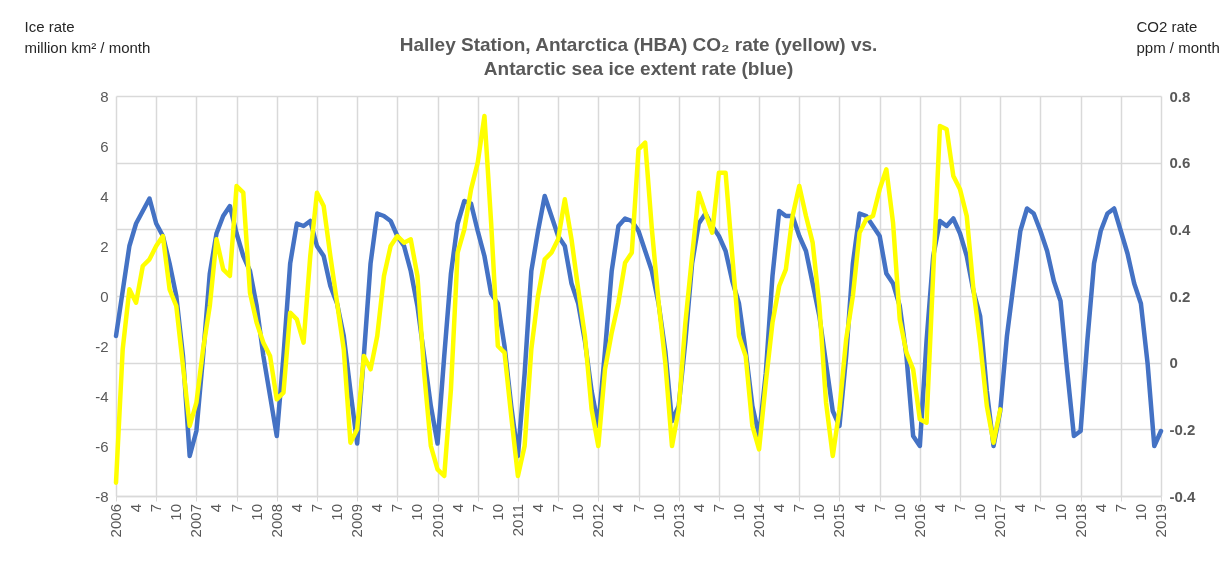 Image resolution: width=1228 pixels, height=575 pixels. What do you see at coordinates (276, 521) in the screenshot?
I see `x-tick-label: 2008` at bounding box center [276, 521].